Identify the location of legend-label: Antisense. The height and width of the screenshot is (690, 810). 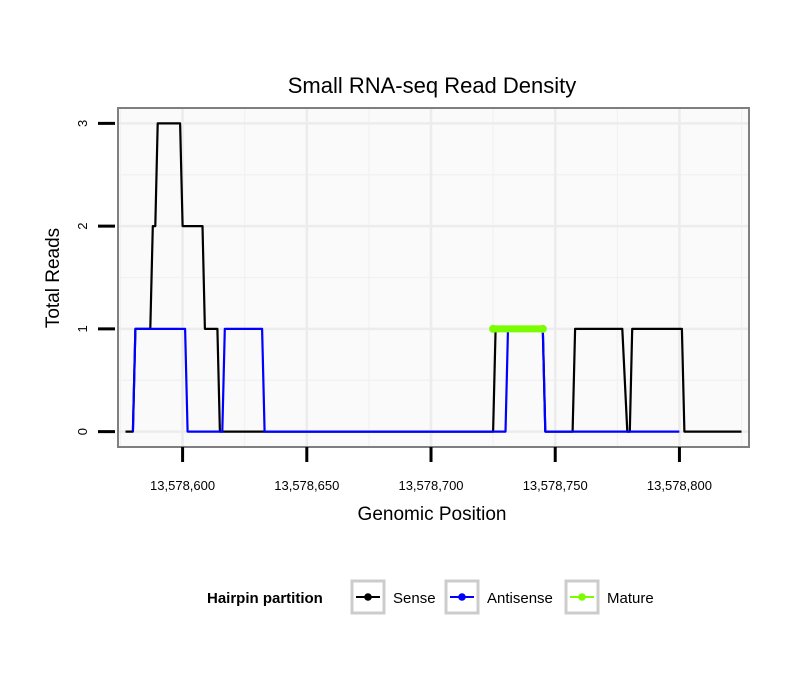
(520, 598).